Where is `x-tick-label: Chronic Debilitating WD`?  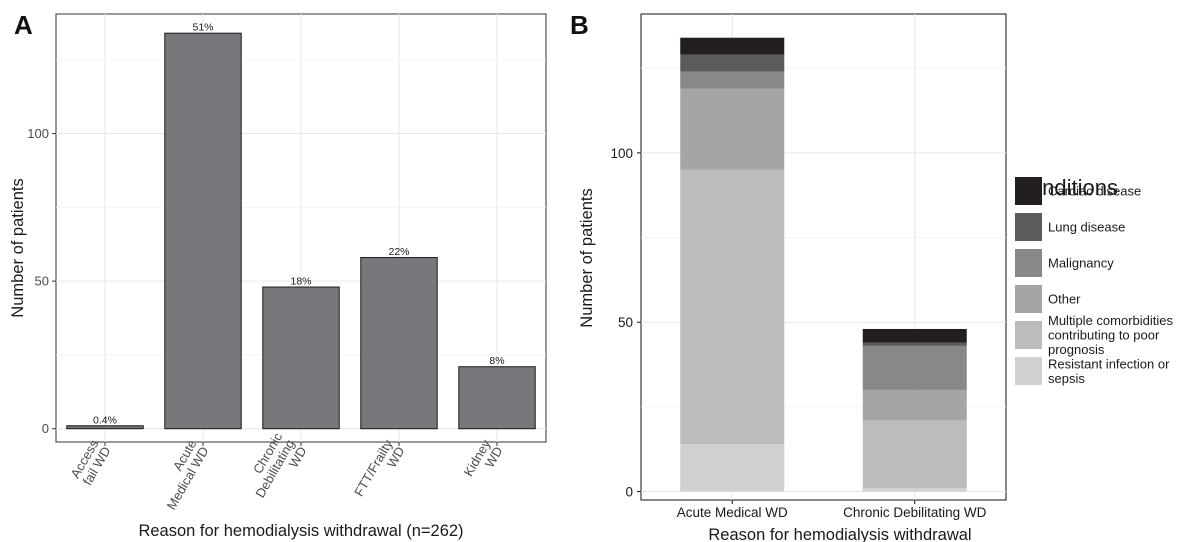
x-tick-label: Chronic Debilitating WD is located at coordinates (915, 512).